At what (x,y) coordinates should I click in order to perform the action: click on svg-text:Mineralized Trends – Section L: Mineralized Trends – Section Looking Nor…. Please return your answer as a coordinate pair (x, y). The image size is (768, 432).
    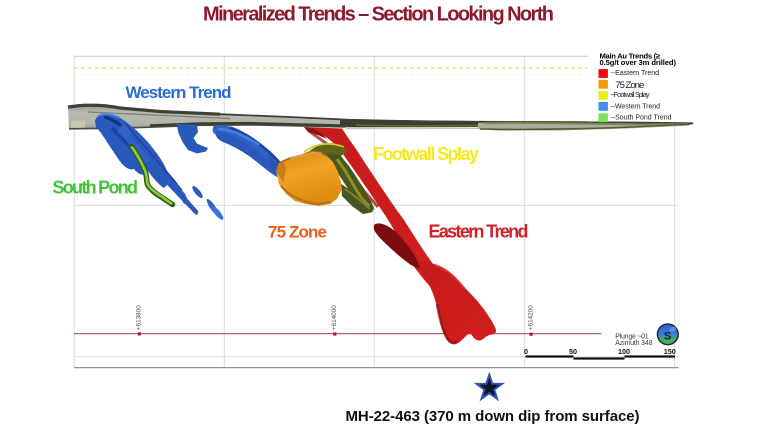
    Looking at the image, I should click on (378, 15).